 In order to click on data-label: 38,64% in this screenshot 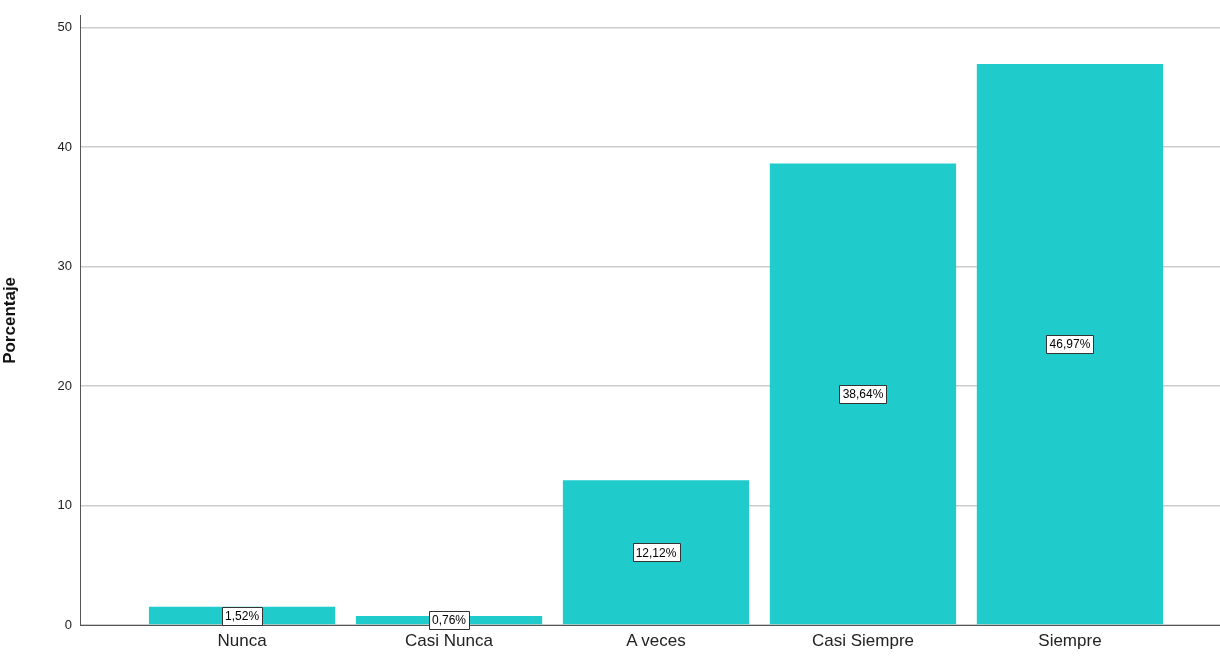, I will do `click(863, 394)`.